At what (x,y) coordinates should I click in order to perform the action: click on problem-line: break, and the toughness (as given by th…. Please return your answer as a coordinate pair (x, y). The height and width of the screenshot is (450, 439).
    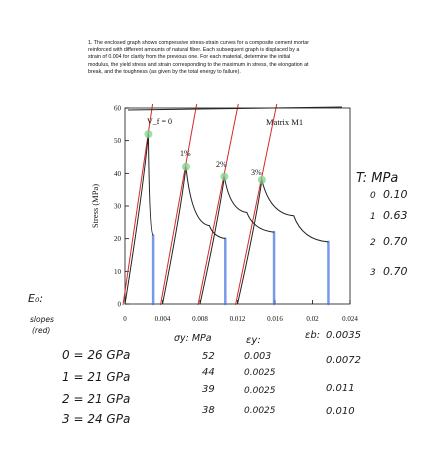
    Looking at the image, I should click on (164, 71).